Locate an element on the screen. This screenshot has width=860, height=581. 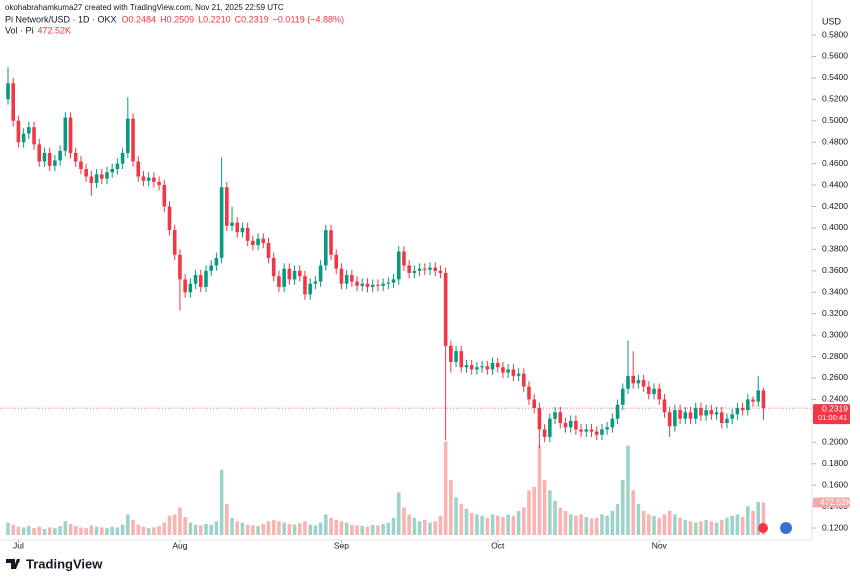
y-tick-label: 0.1600 is located at coordinates (835, 484).